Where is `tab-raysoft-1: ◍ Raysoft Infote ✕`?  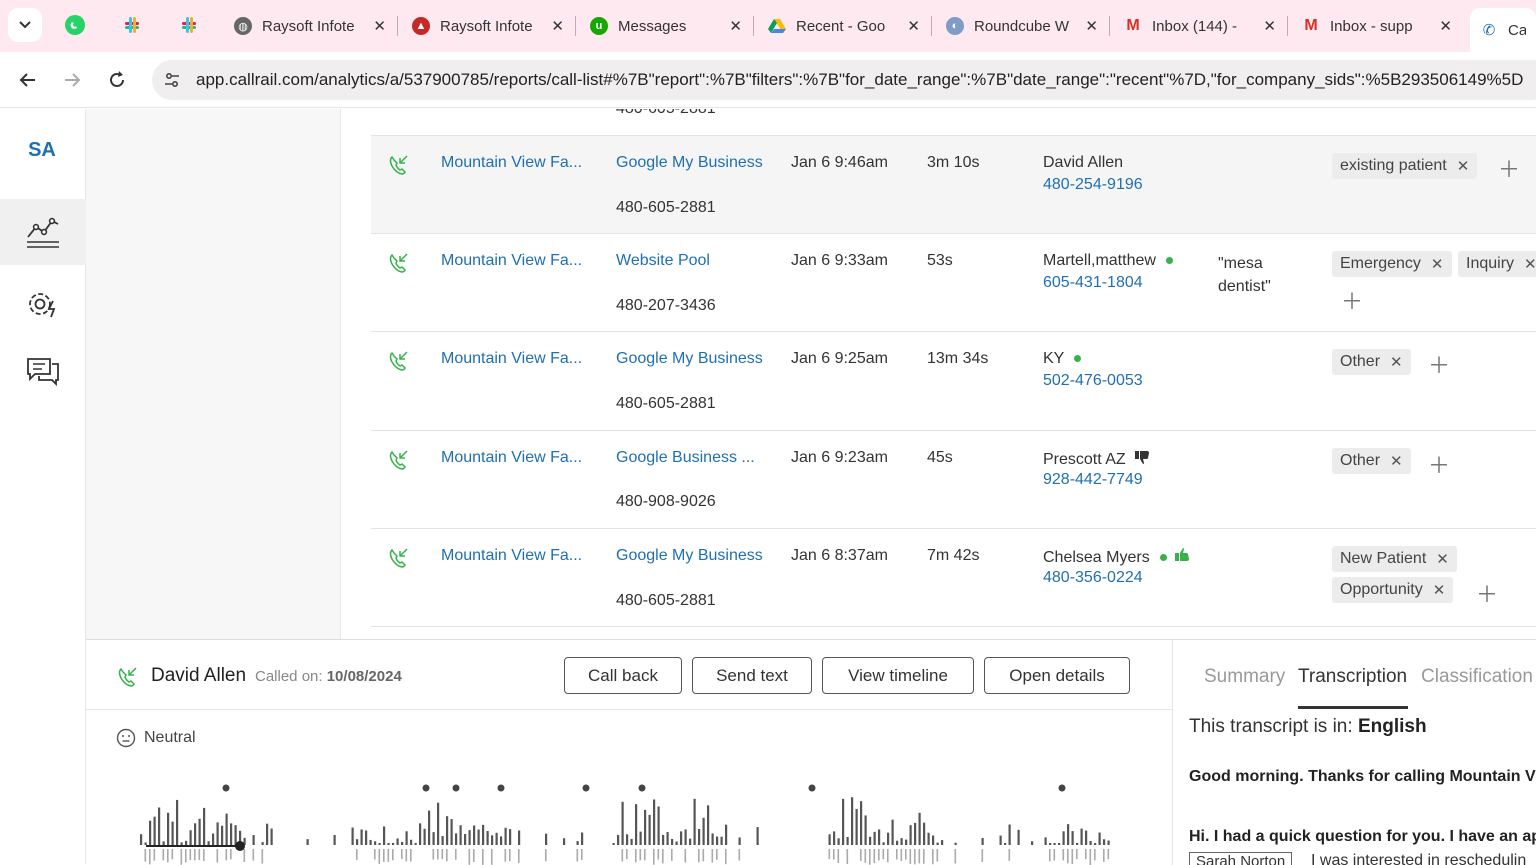
tab-raysoft-1: ◍ Raysoft Infote ✕ is located at coordinates (310, 26).